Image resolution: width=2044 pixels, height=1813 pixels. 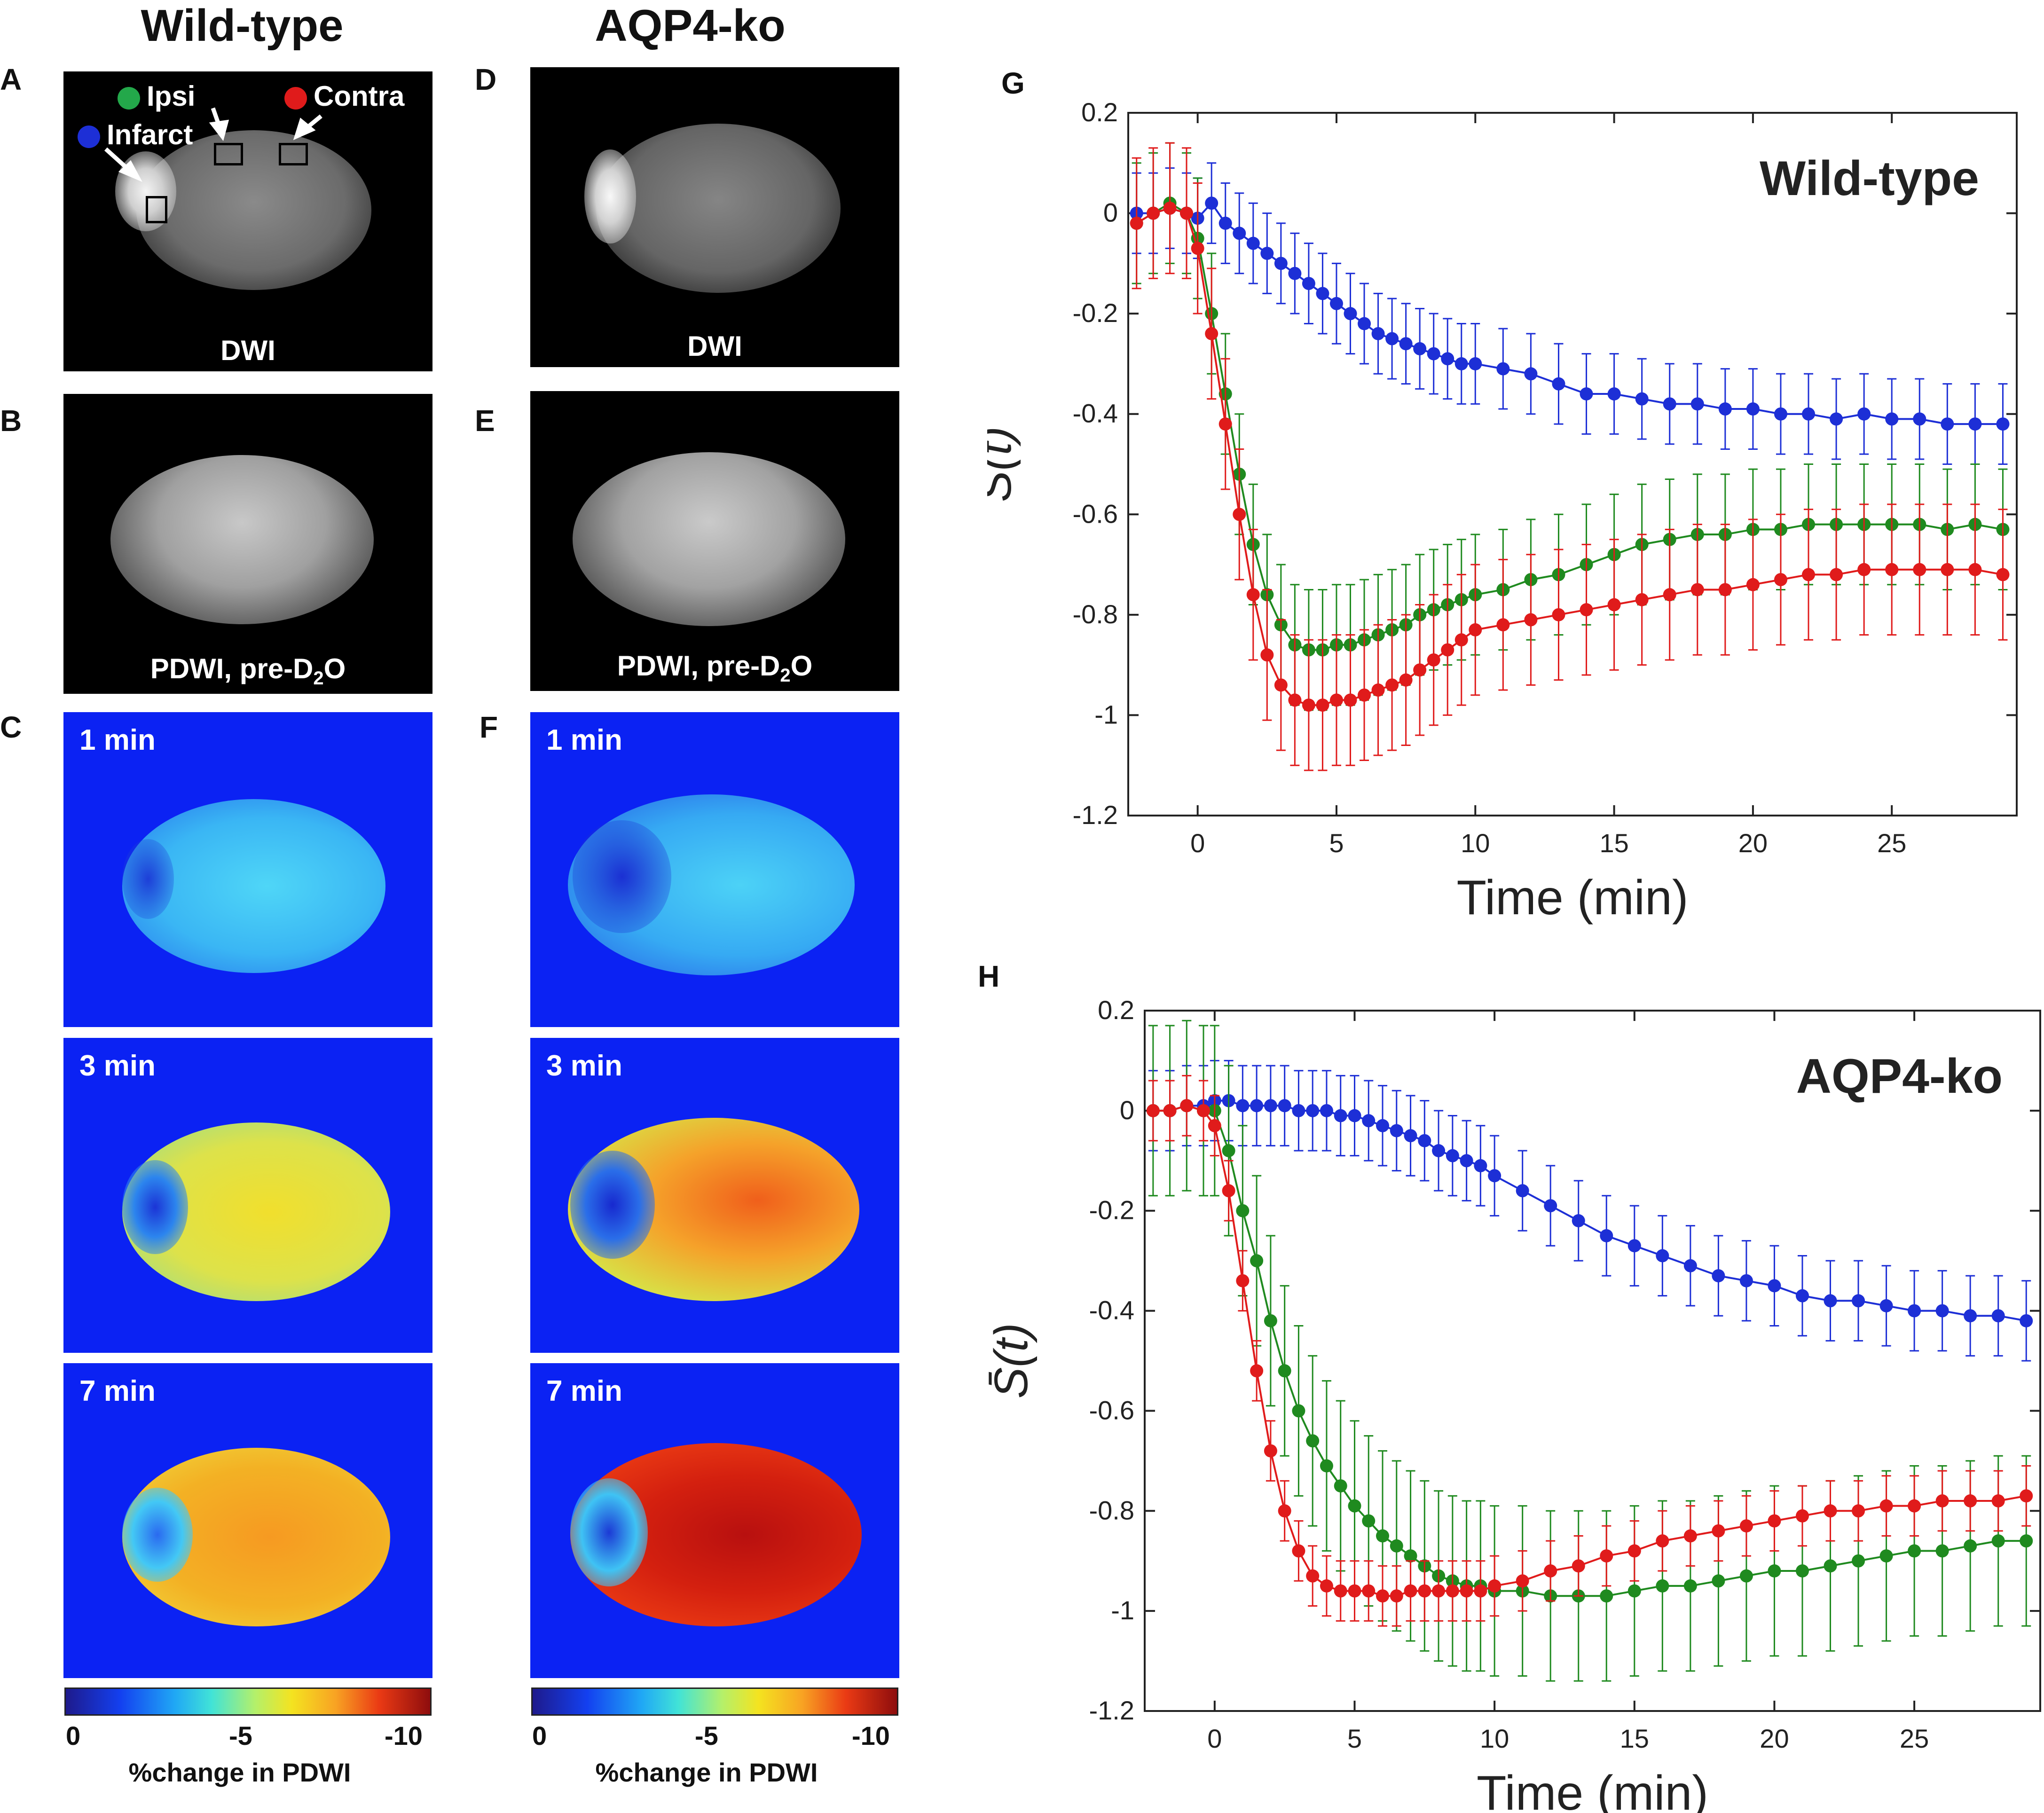 What do you see at coordinates (584, 740) in the screenshot?
I see `map-caption-1min: 1 min` at bounding box center [584, 740].